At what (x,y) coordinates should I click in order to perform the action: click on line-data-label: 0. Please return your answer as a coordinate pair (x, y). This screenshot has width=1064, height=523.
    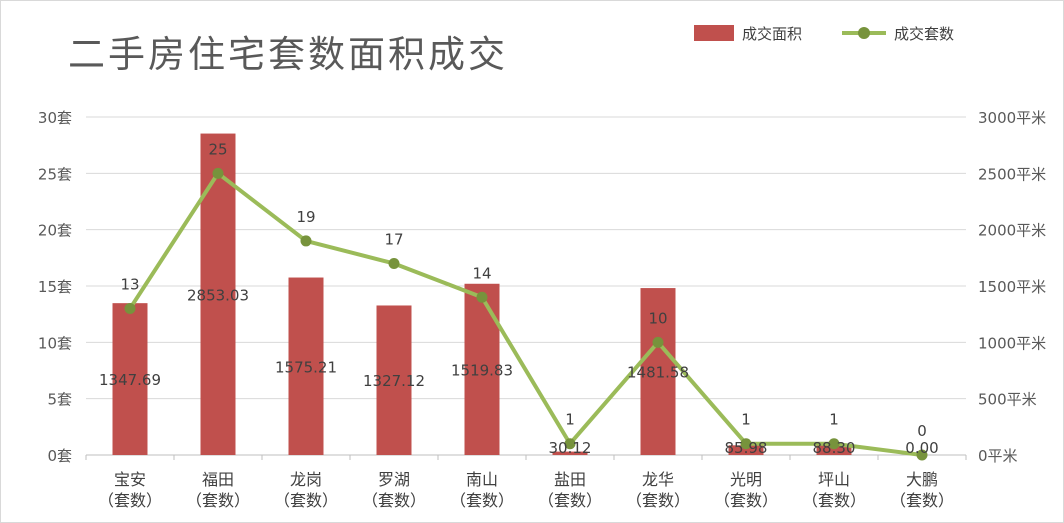
    Looking at the image, I should click on (922, 431).